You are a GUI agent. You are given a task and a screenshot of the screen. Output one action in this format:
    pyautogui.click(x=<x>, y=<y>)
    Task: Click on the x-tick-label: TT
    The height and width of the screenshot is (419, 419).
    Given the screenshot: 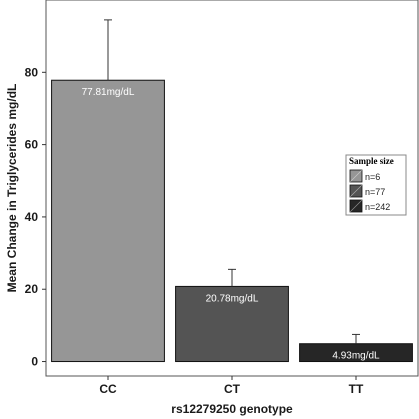 What is the action you would take?
    pyautogui.click(x=356, y=389)
    